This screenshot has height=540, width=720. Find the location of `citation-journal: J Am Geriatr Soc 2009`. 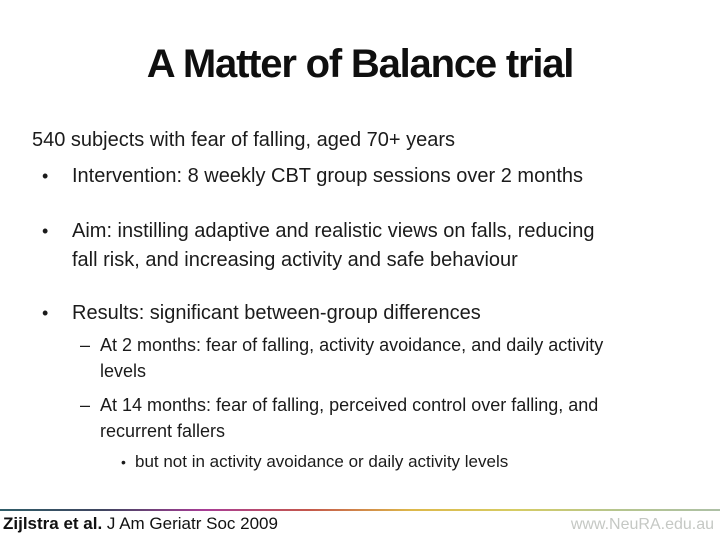

citation-journal: J Am Geriatr Soc 2009 is located at coordinates (190, 523).